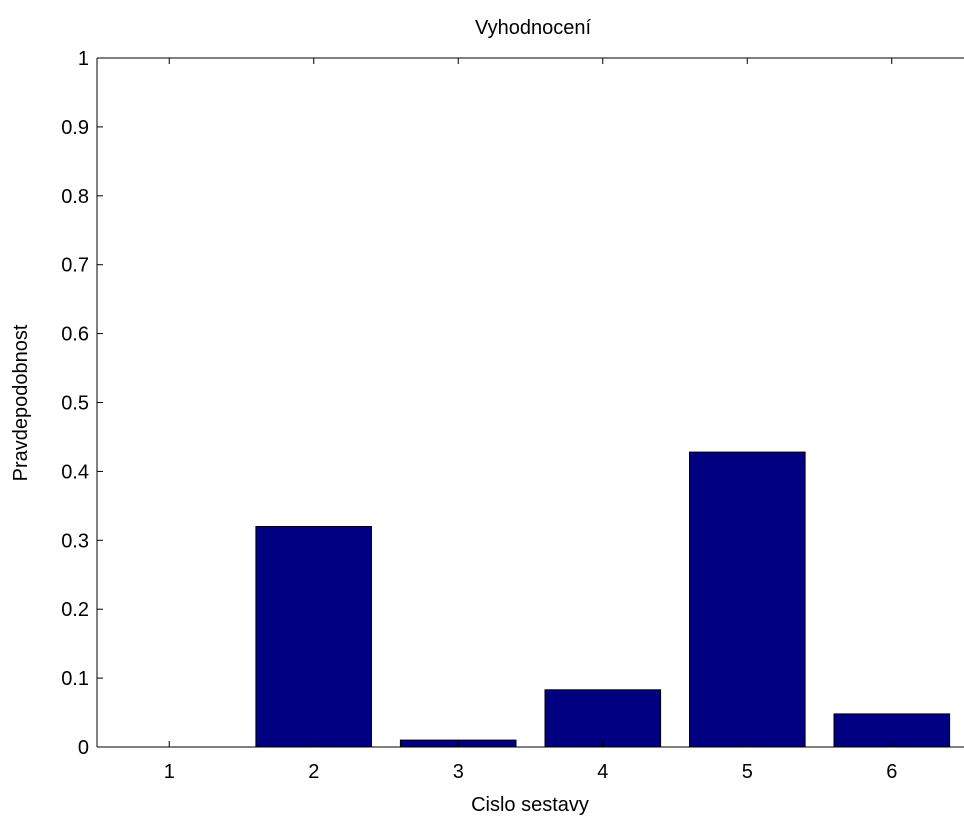 This screenshot has width=964, height=819. I want to click on chart-title: Vyhodnocení, so click(533, 28).